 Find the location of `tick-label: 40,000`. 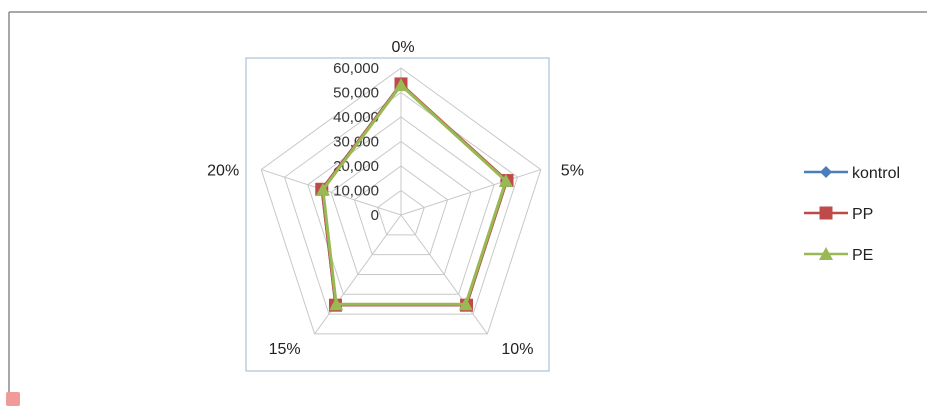

tick-label: 40,000 is located at coordinates (356, 117).